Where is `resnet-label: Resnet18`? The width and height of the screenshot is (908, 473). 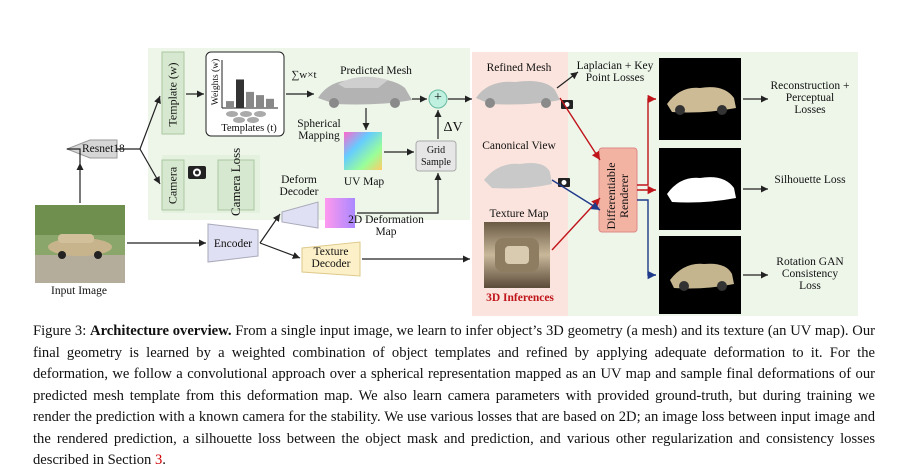
resnet-label: Resnet18 is located at coordinates (103, 149).